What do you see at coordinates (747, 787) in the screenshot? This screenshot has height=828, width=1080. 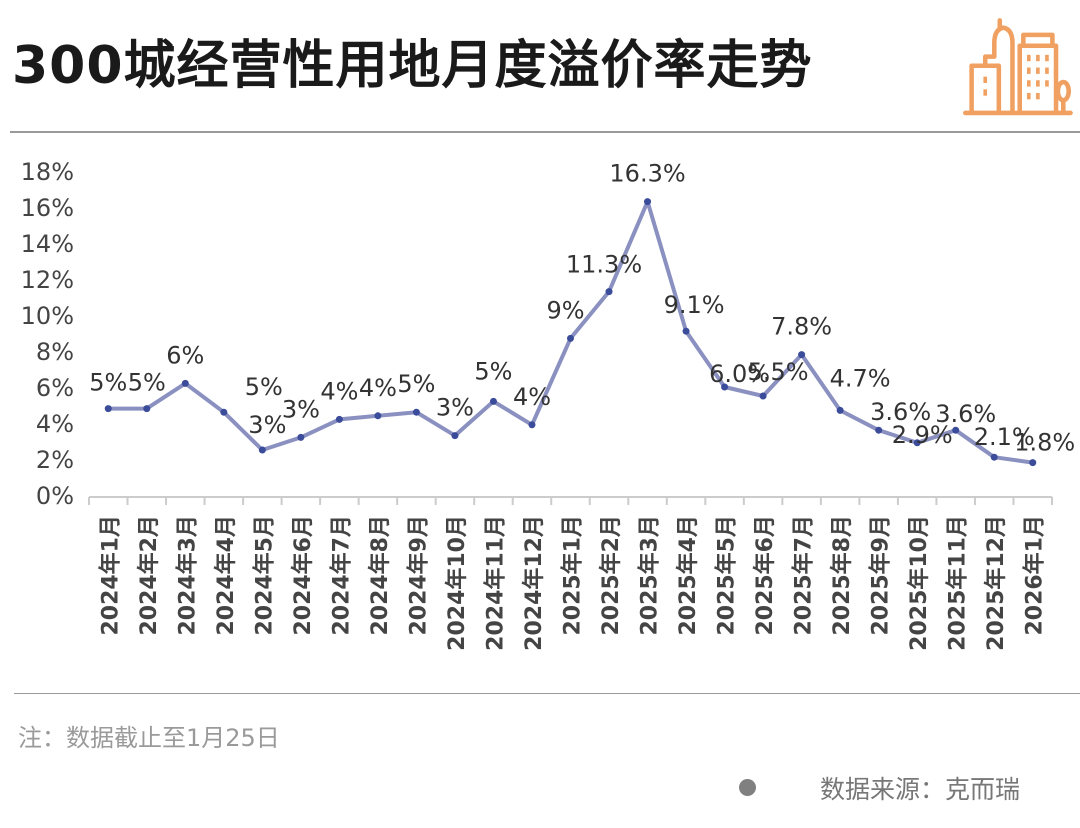 I see `bullet-dot-icon` at bounding box center [747, 787].